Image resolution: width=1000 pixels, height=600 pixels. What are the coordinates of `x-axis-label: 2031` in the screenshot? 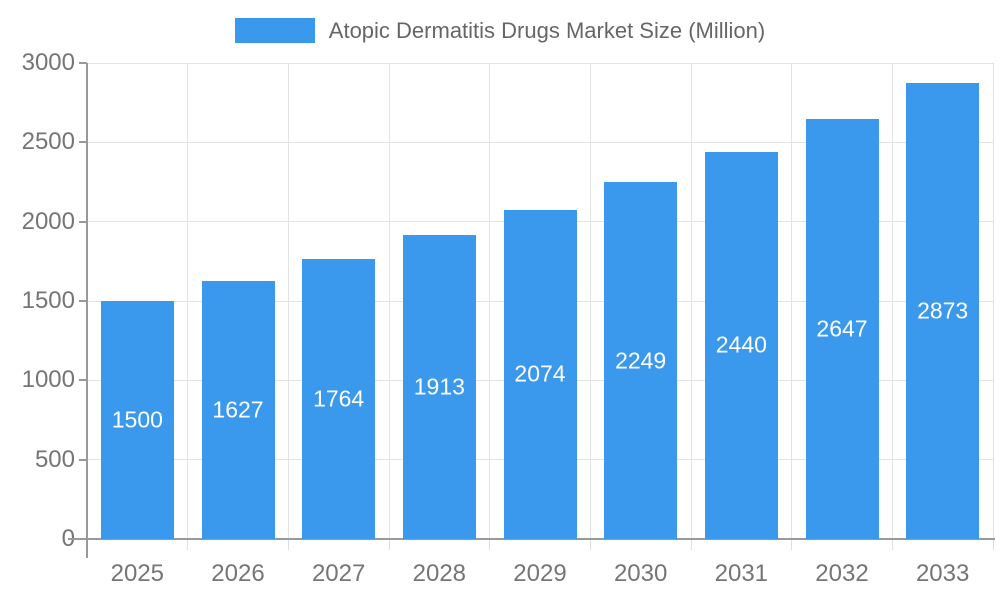 It's located at (741, 573).